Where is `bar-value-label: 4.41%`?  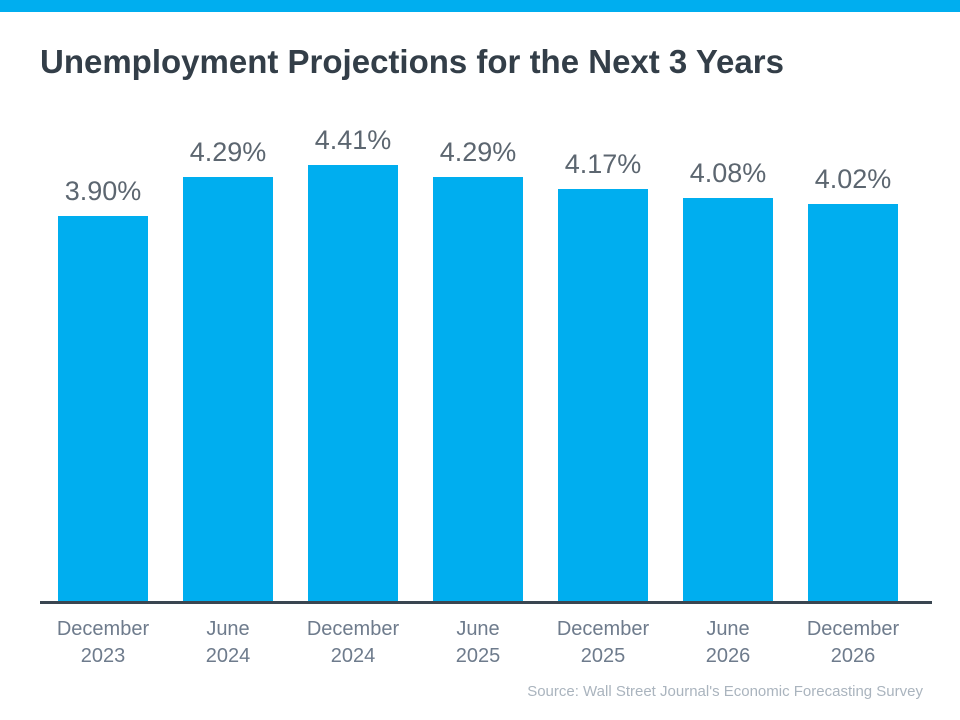 bar-value-label: 4.41% is located at coordinates (353, 140).